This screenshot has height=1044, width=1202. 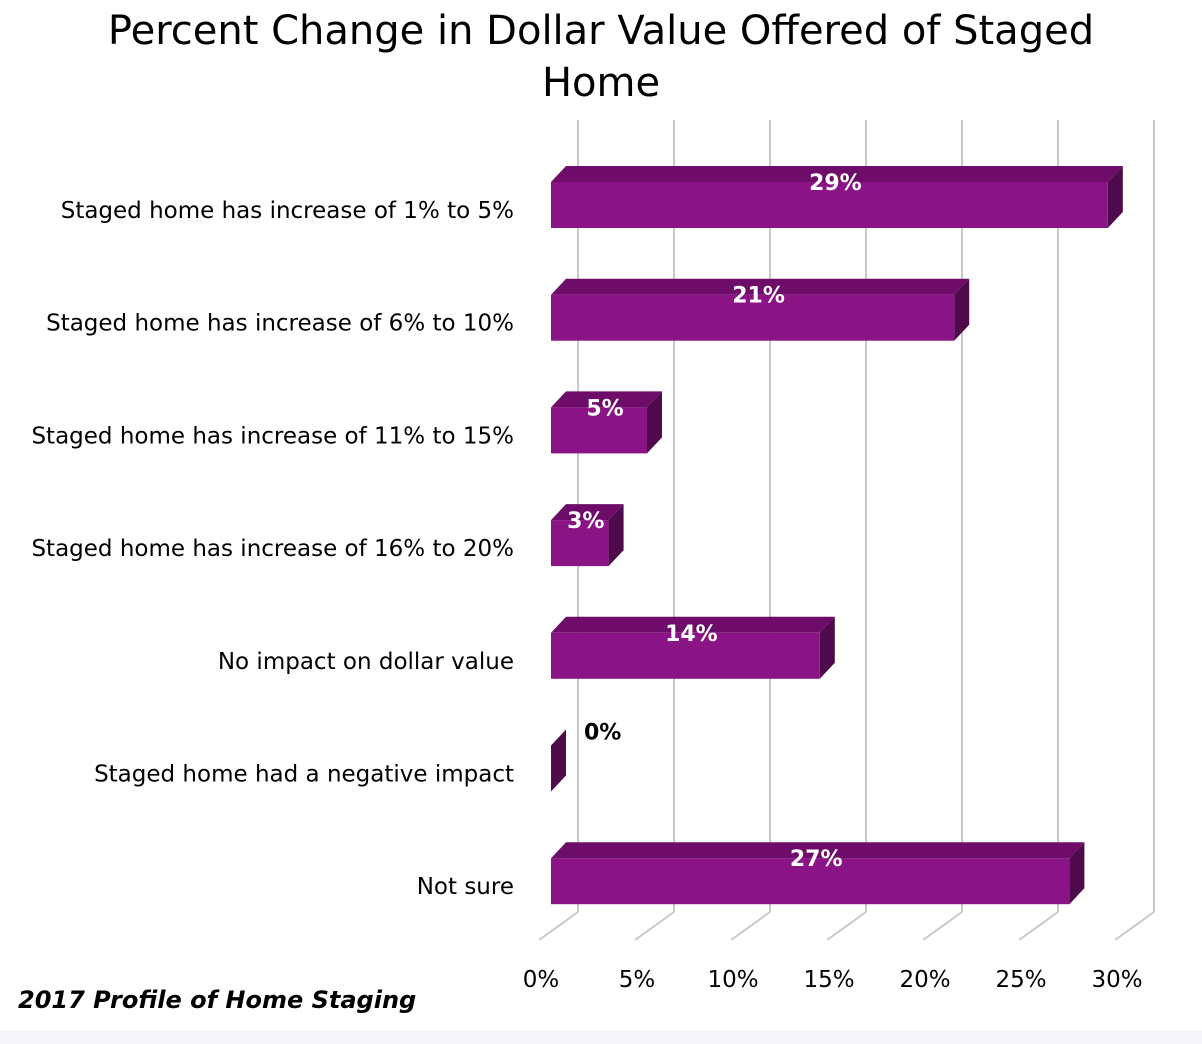 I want to click on x-tick-label: 5%, so click(x=637, y=980).